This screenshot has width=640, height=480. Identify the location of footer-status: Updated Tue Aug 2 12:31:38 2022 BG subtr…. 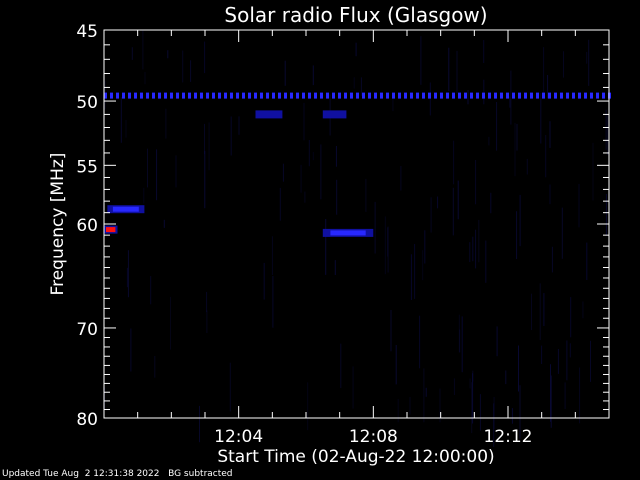
(117, 474).